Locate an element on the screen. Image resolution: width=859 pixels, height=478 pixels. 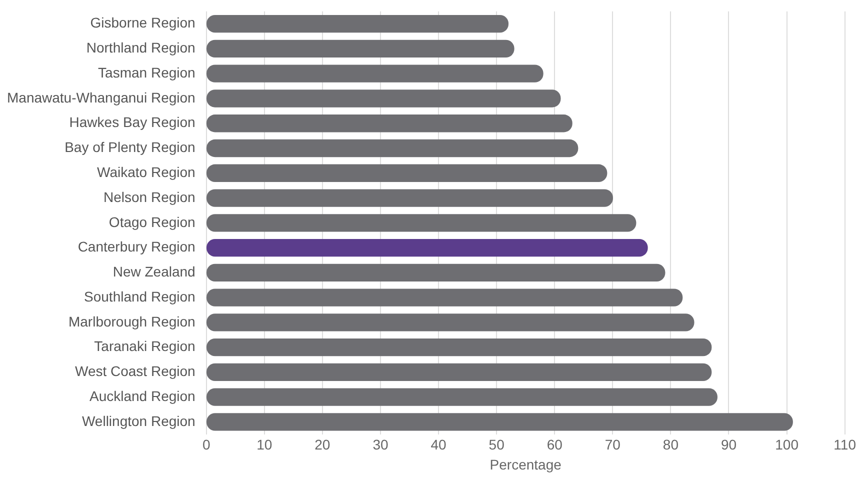
y-tick-label: Northland Region is located at coordinates (141, 48).